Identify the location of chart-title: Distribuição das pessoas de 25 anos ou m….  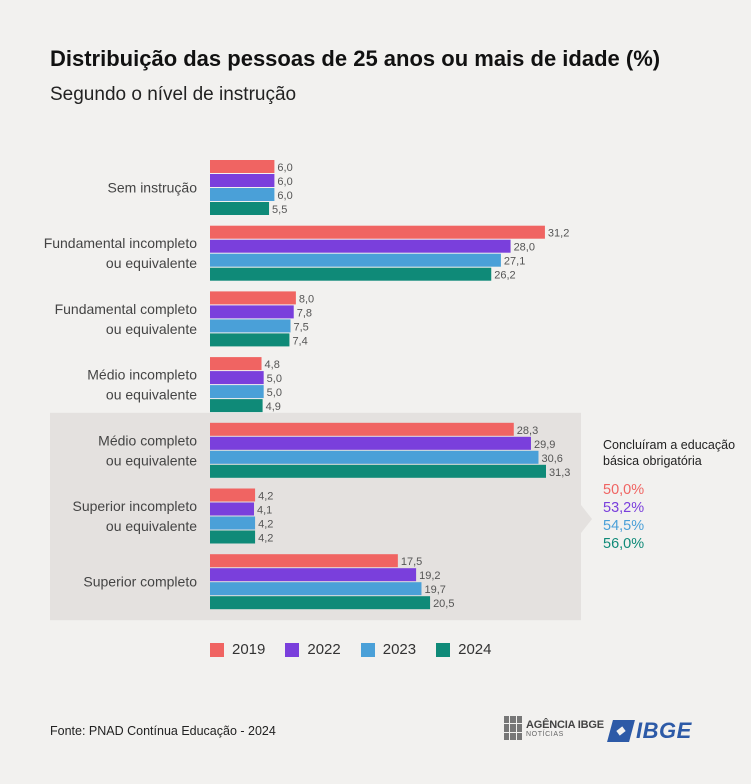
(355, 58).